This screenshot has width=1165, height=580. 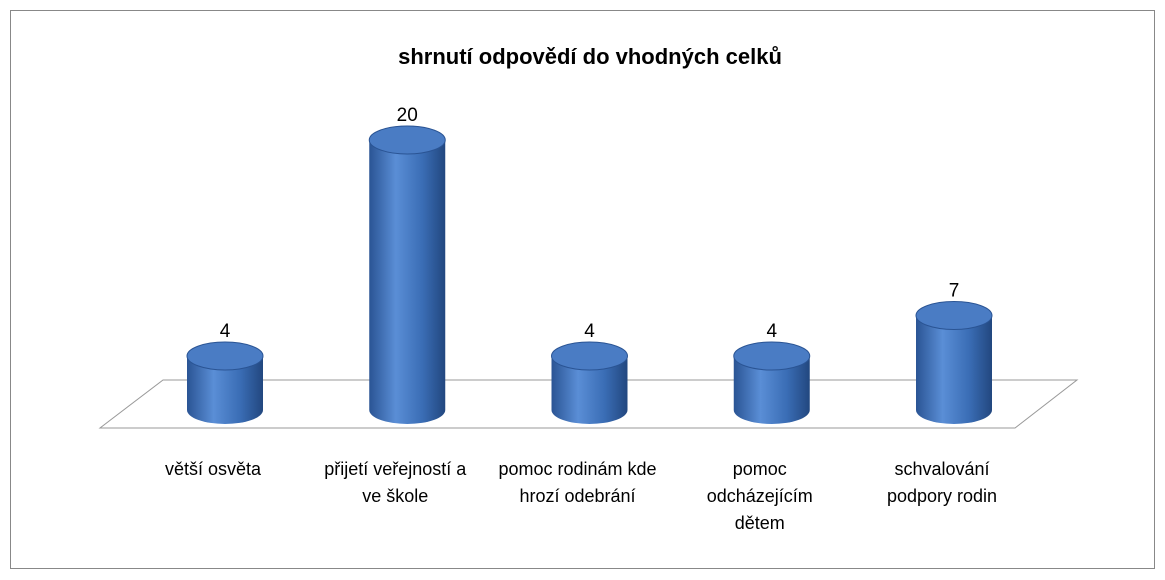 What do you see at coordinates (577, 482) in the screenshot?
I see `x-tick-label: pomoc rodinám kde hrozí odebrání` at bounding box center [577, 482].